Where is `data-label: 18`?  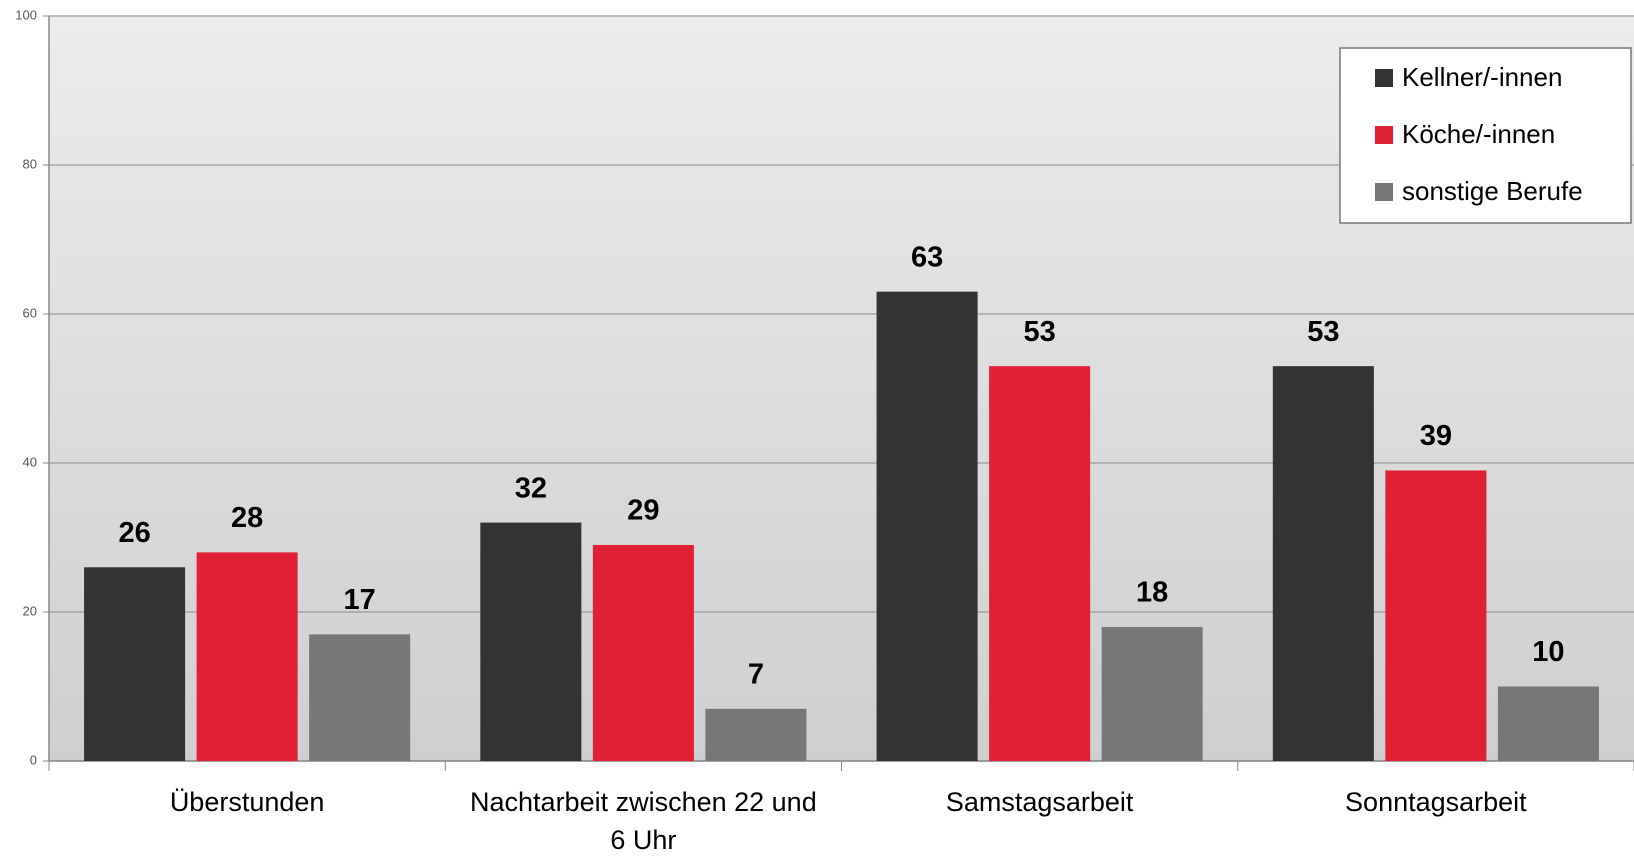
data-label: 18 is located at coordinates (1152, 593).